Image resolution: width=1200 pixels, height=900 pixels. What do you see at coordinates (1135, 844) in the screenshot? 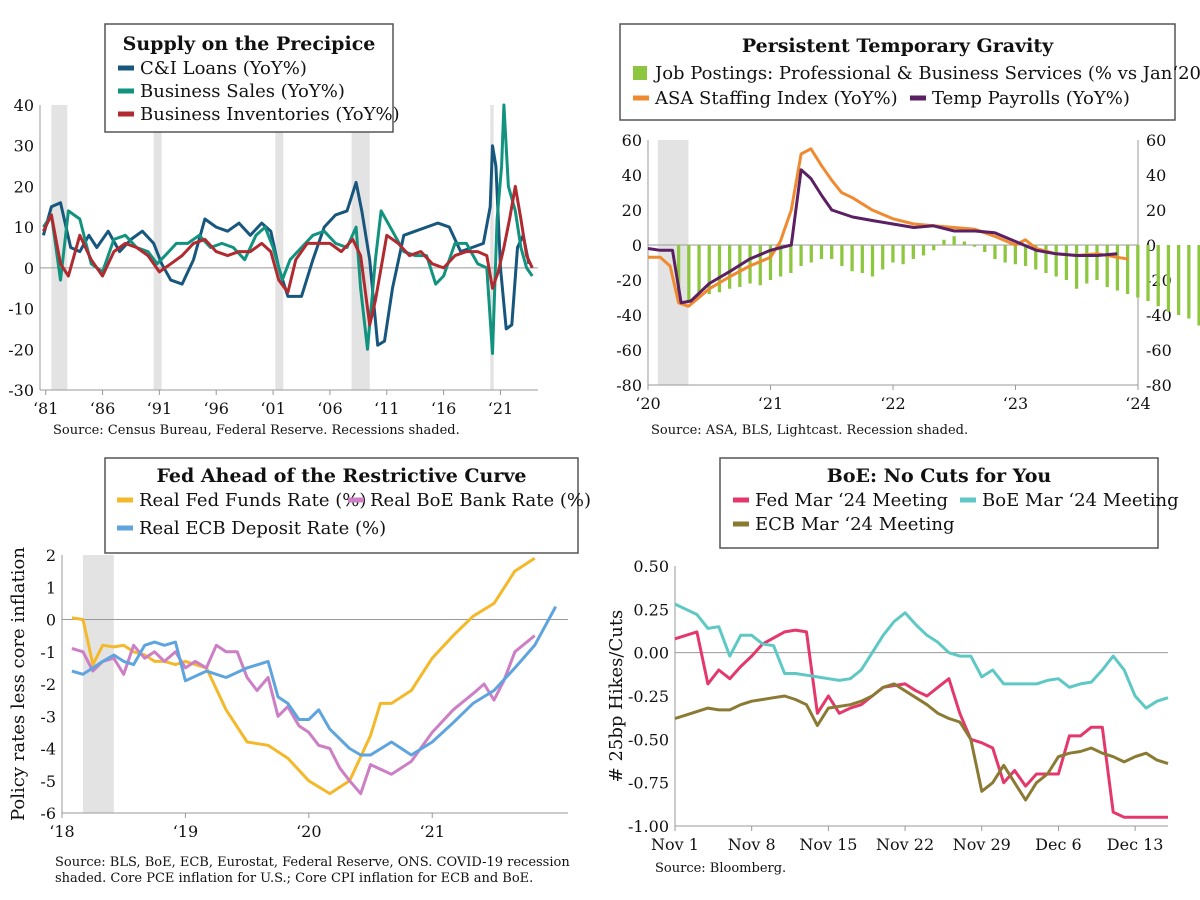
I see `x-tick-label: Dec 13` at bounding box center [1135, 844].